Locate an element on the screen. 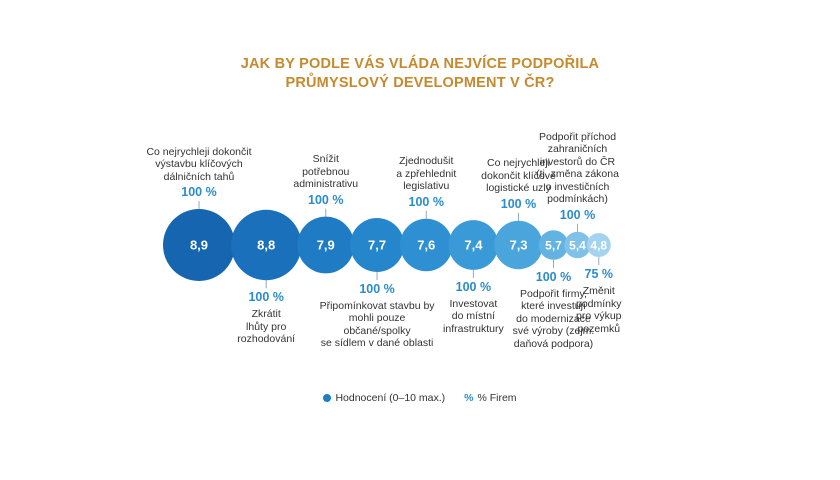 This screenshot has width=840, height=480. category-label-line: Investovat is located at coordinates (473, 303).